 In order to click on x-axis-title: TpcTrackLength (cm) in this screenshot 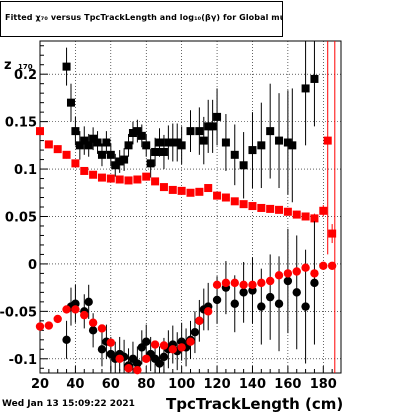, I will do `click(255, 404)`.